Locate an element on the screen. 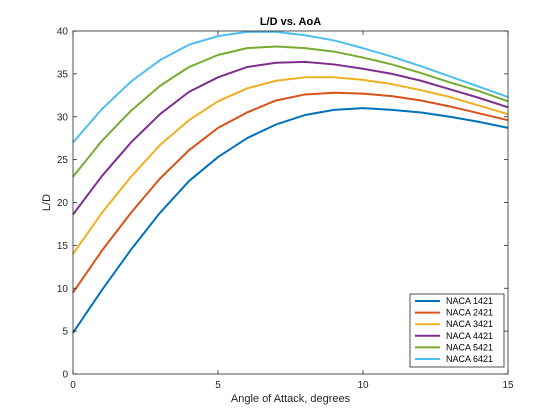 The height and width of the screenshot is (420, 560). x-tick-label: 15 is located at coordinates (508, 385).